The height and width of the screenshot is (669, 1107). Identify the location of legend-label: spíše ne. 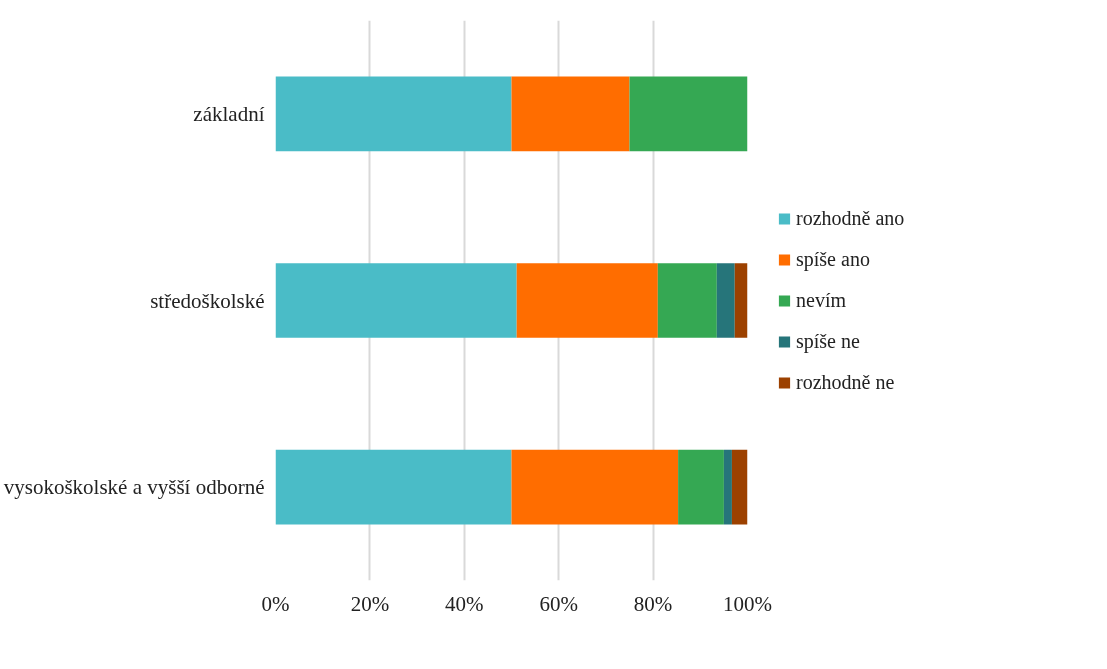
(828, 341).